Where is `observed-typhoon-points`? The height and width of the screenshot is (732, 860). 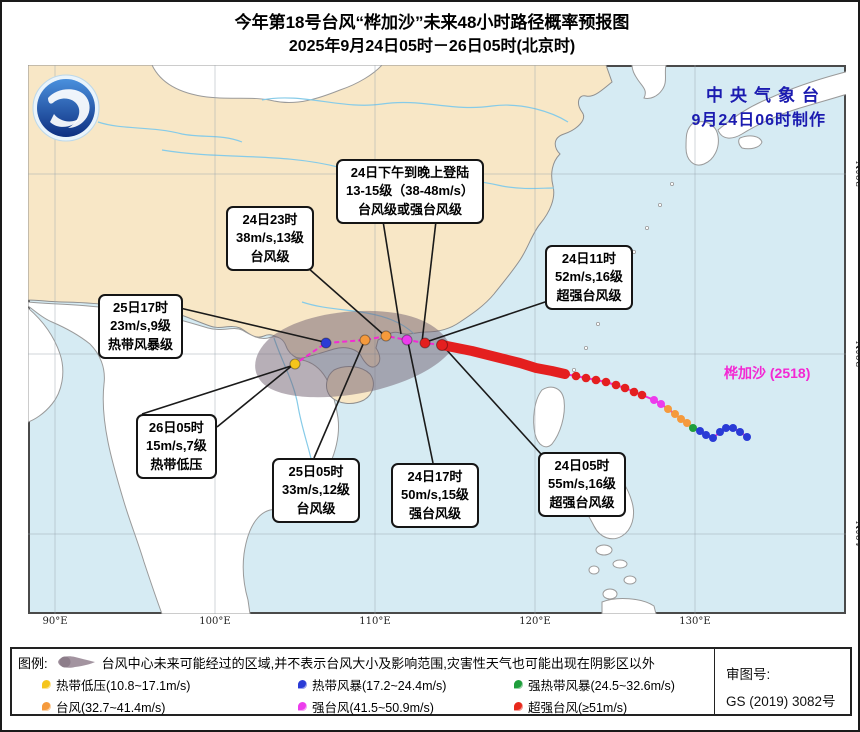
observed-typhoon-points is located at coordinates (677, 416).